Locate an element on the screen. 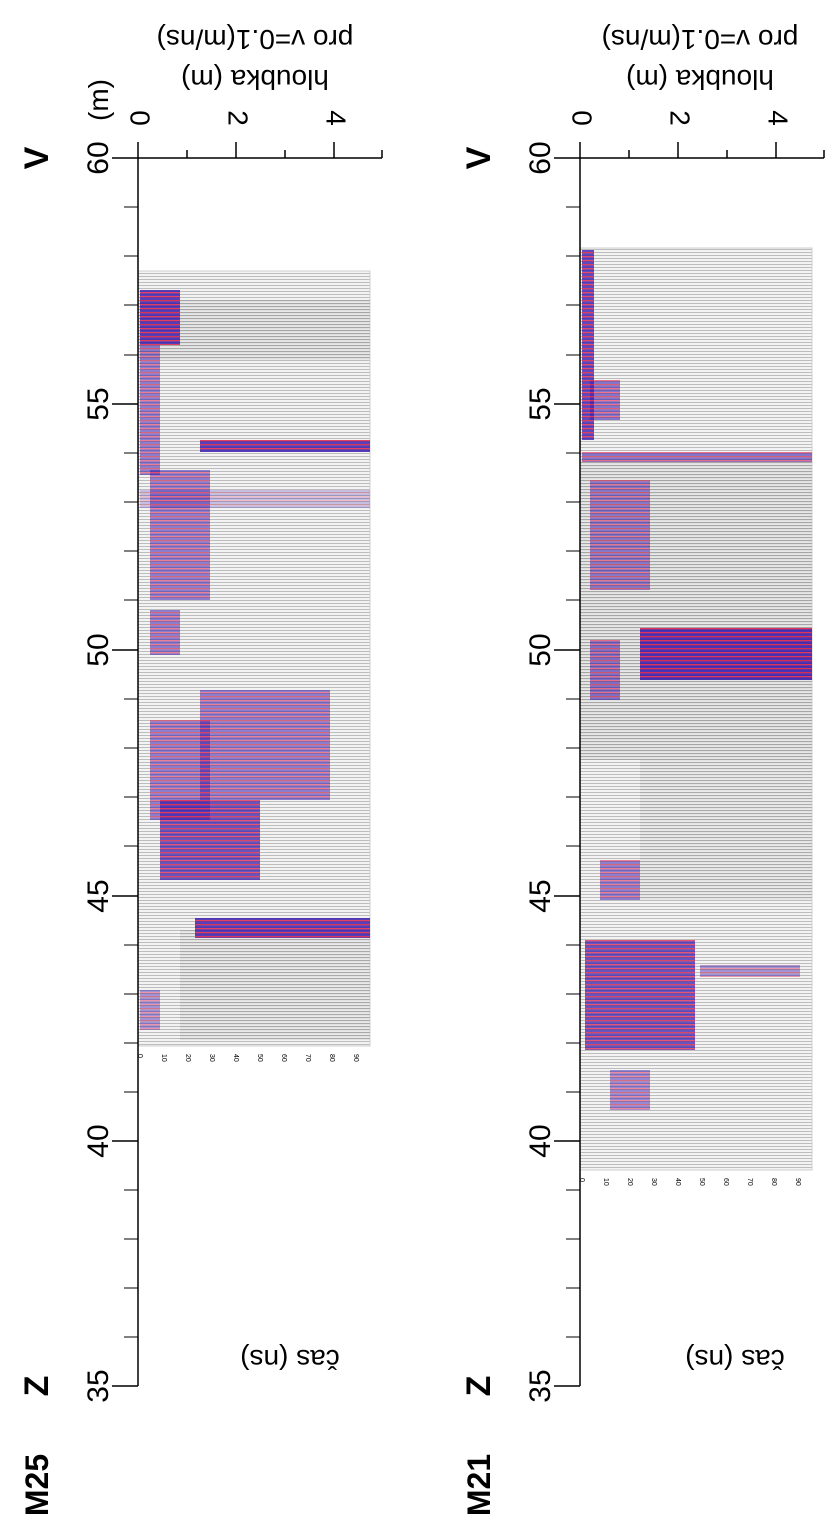 The width and height of the screenshot is (830, 1536). profile-name-m25: M25 is located at coordinates (37, 1485).